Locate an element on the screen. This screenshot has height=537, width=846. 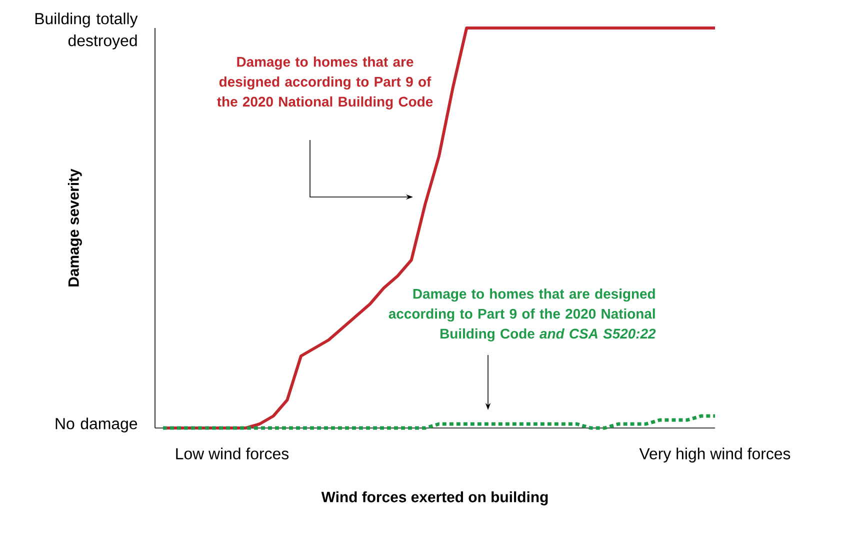
y-axis-title: Damage severity is located at coordinates (75, 227).